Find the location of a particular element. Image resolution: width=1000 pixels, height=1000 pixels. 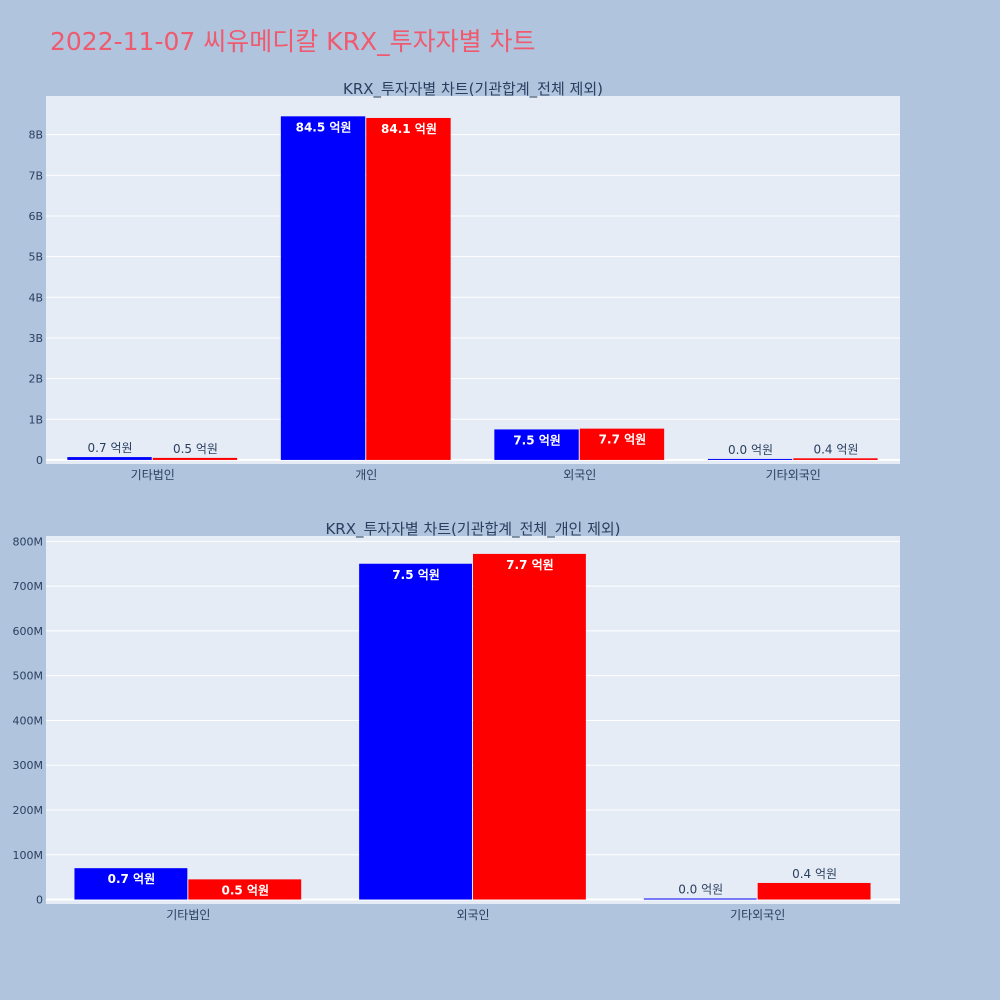

y-tick-label: 3B is located at coordinates (35, 338).